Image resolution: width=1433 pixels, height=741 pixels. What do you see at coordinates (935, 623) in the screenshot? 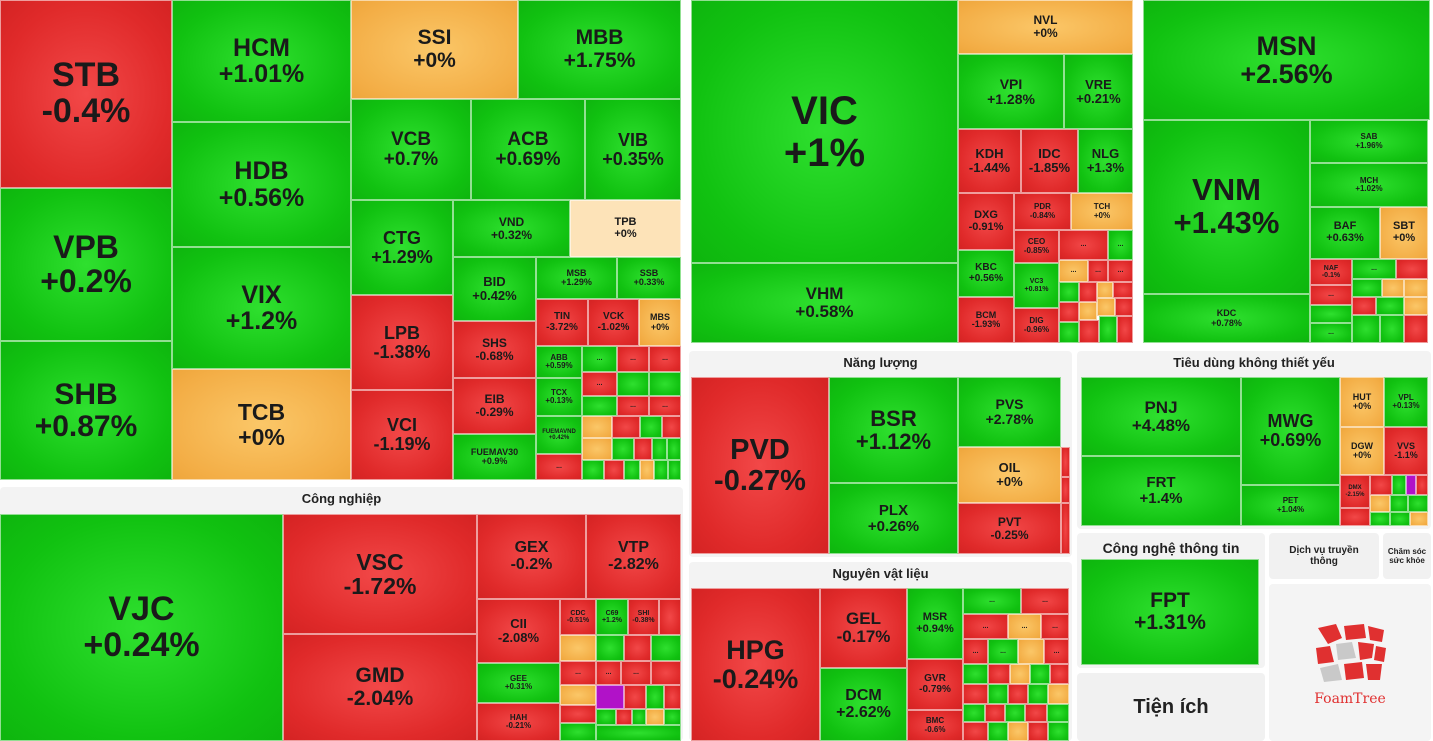
I see `stock-tile-msr: MSR +0.94%` at bounding box center [935, 623].